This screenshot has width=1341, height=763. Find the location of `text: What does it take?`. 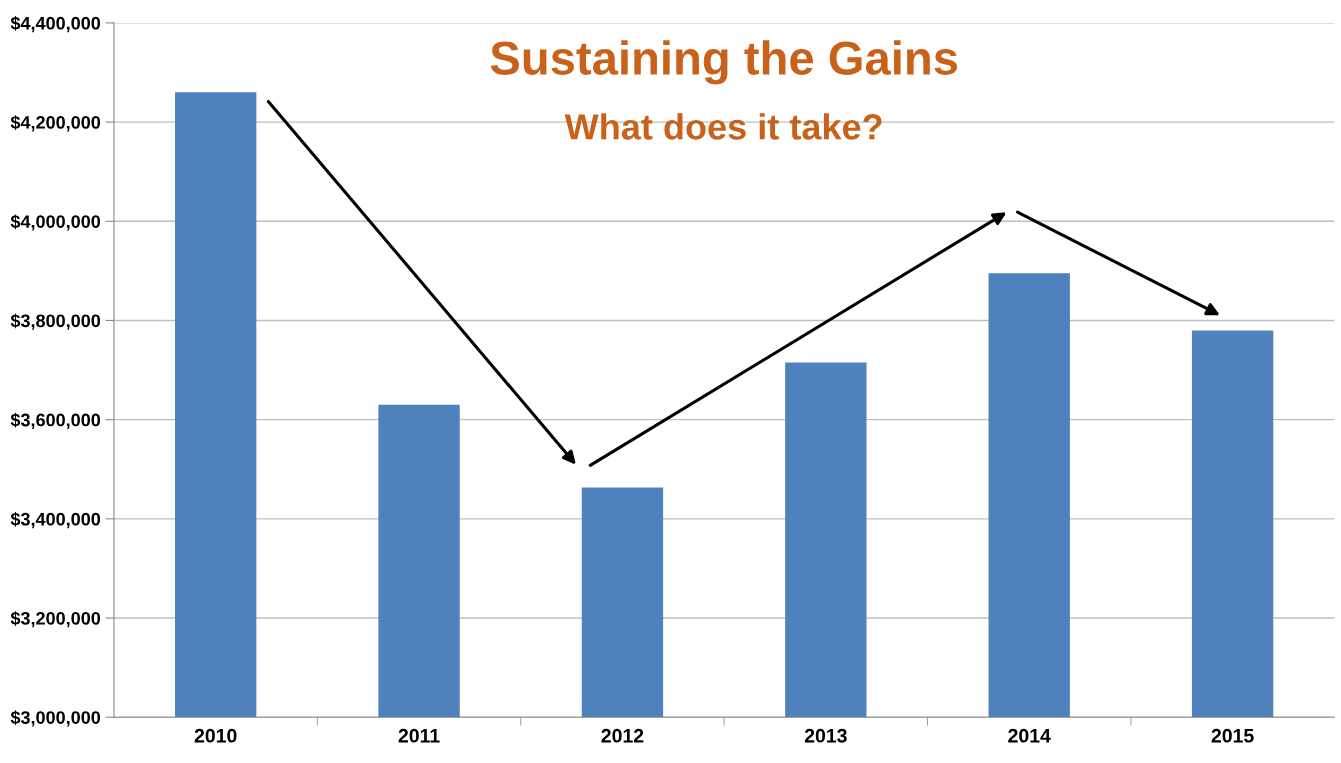

text: What does it take? is located at coordinates (723, 126).